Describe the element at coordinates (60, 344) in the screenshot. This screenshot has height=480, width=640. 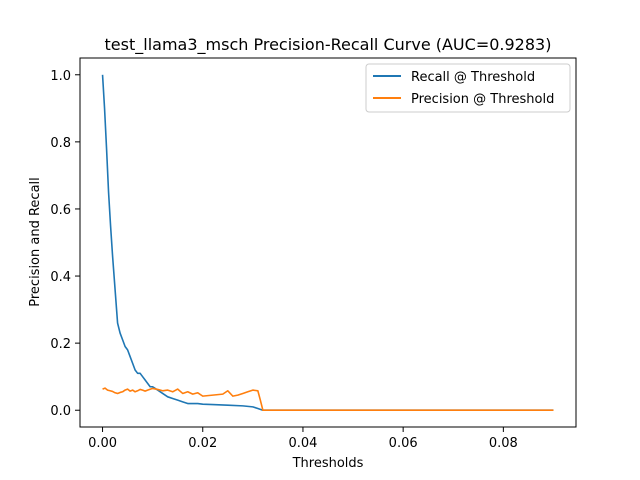
I see `y-tick-label: 0.2` at that location.